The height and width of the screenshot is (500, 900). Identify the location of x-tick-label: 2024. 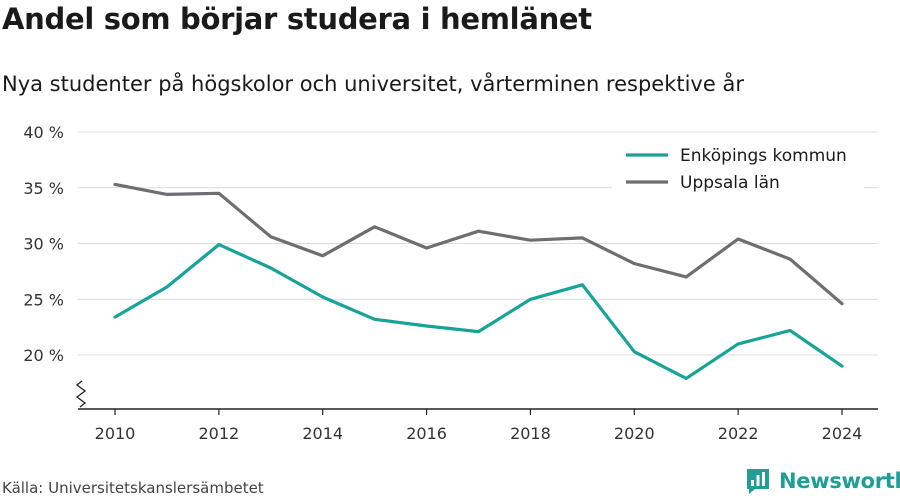
(842, 433).